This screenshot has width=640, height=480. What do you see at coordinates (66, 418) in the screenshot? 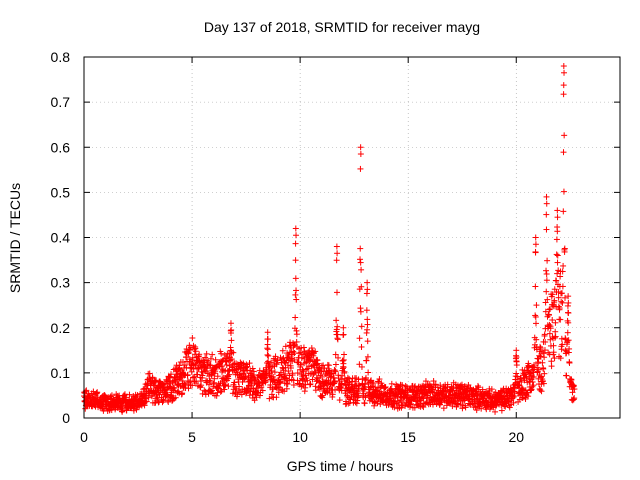
I see `y-tick-label: 0` at bounding box center [66, 418].